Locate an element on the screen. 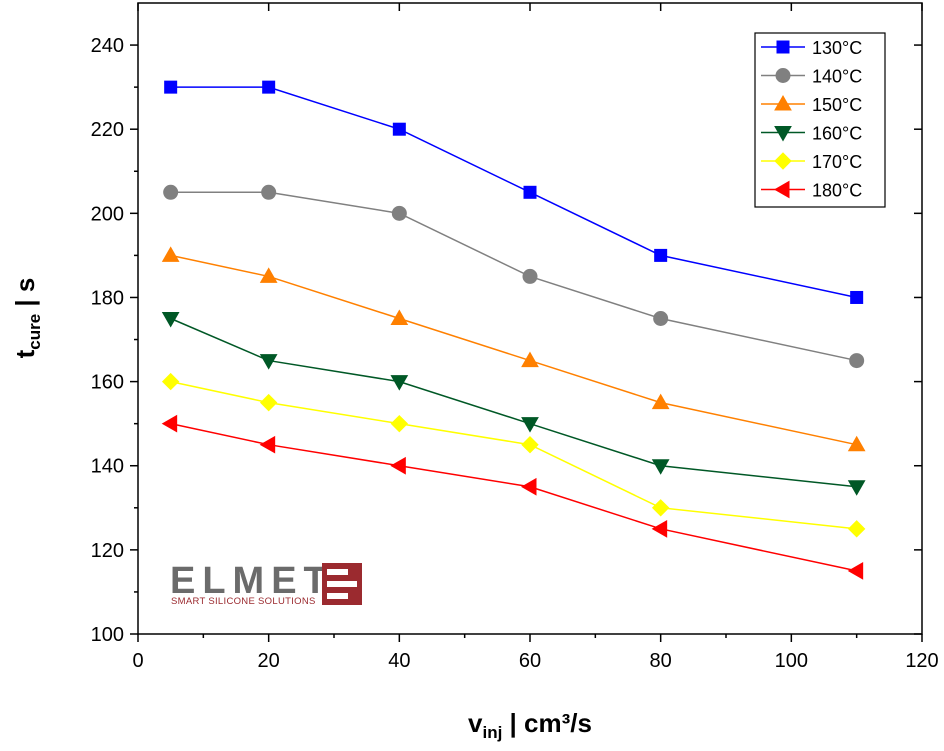 This screenshot has width=944, height=751. legend-label: 160°C is located at coordinates (837, 134).